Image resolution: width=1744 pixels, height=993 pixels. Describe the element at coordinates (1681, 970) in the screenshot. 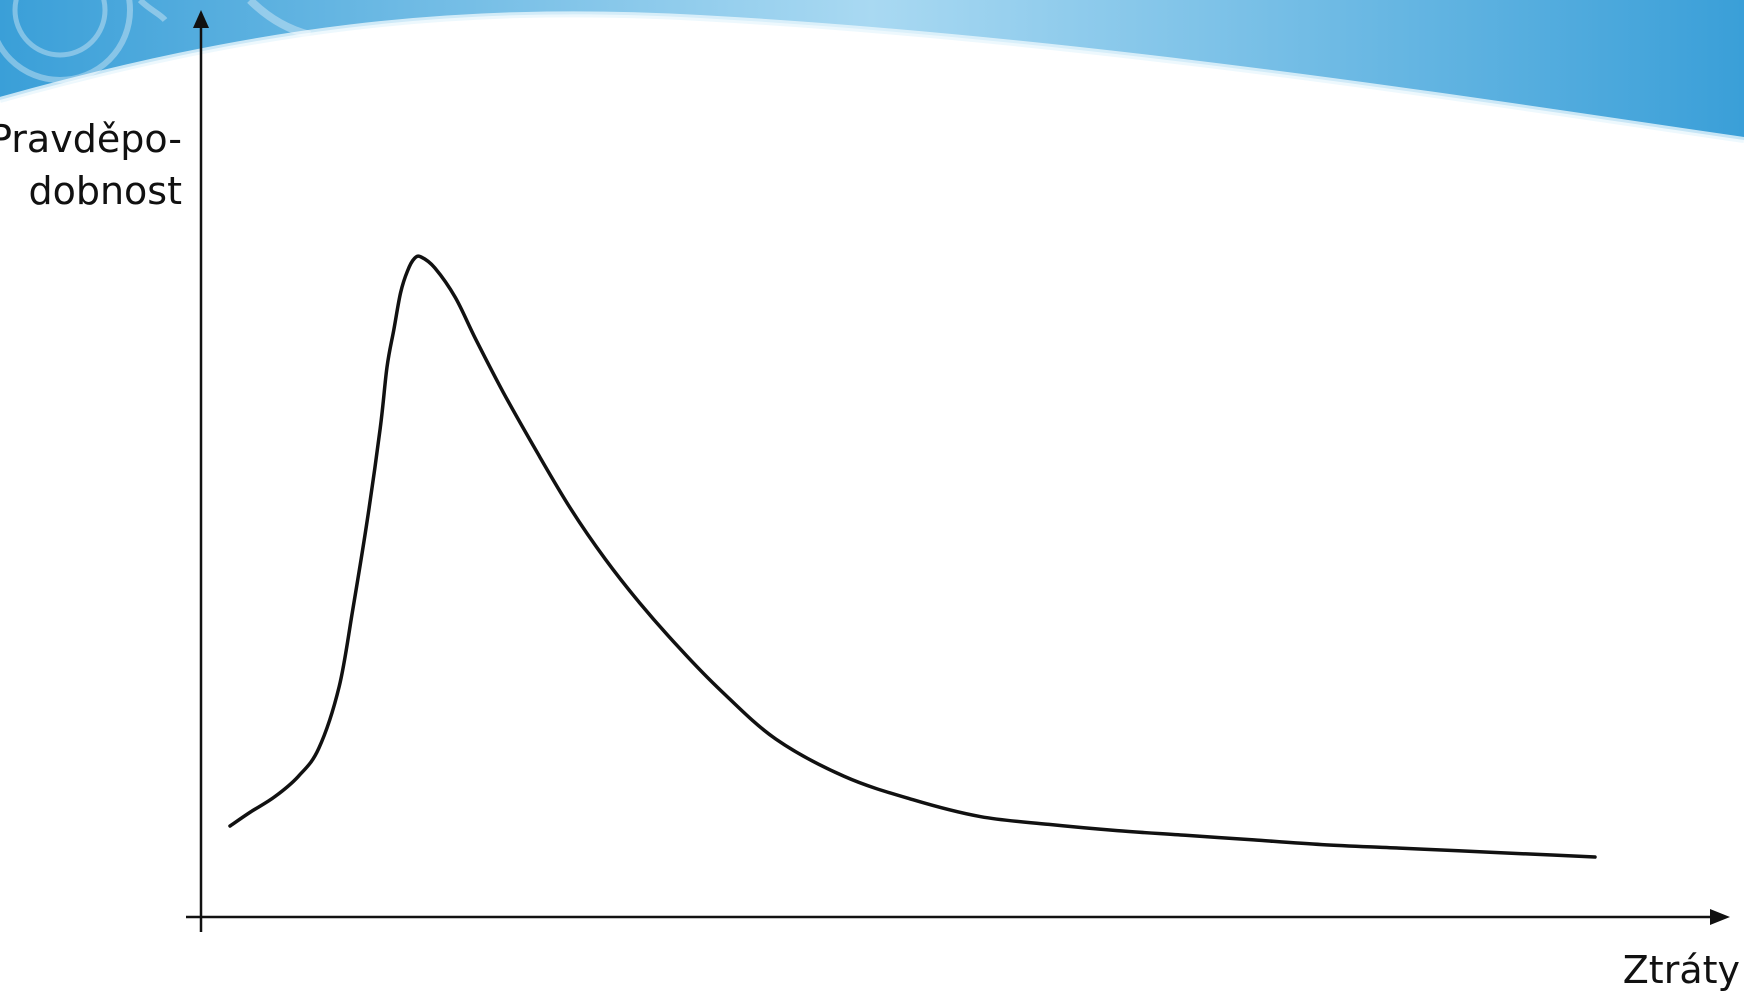

I see `x-axis-label: Ztráty` at that location.